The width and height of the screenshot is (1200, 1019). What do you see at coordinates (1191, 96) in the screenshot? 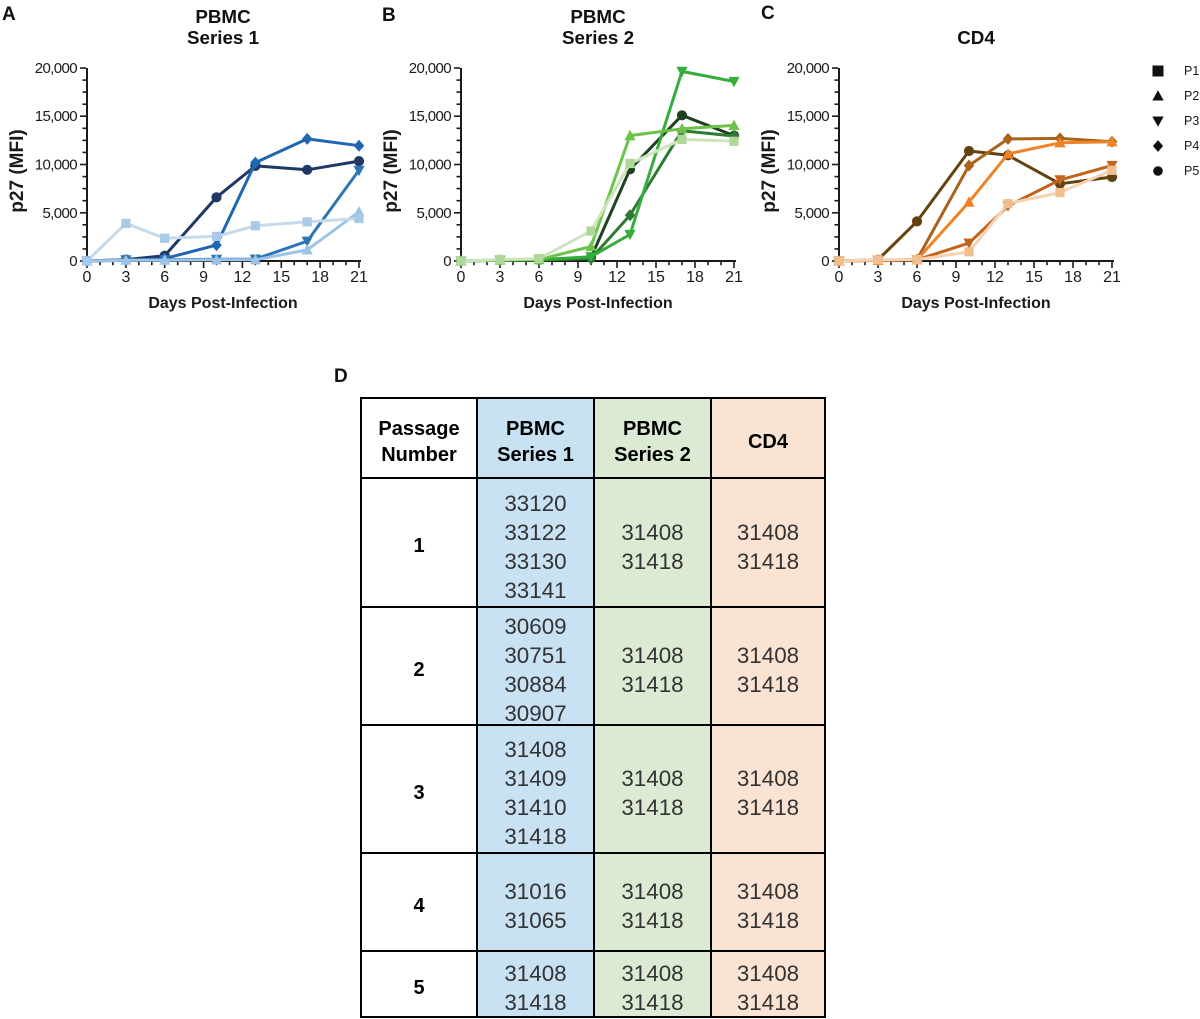
I see `svg-text: P2` at bounding box center [1191, 96].